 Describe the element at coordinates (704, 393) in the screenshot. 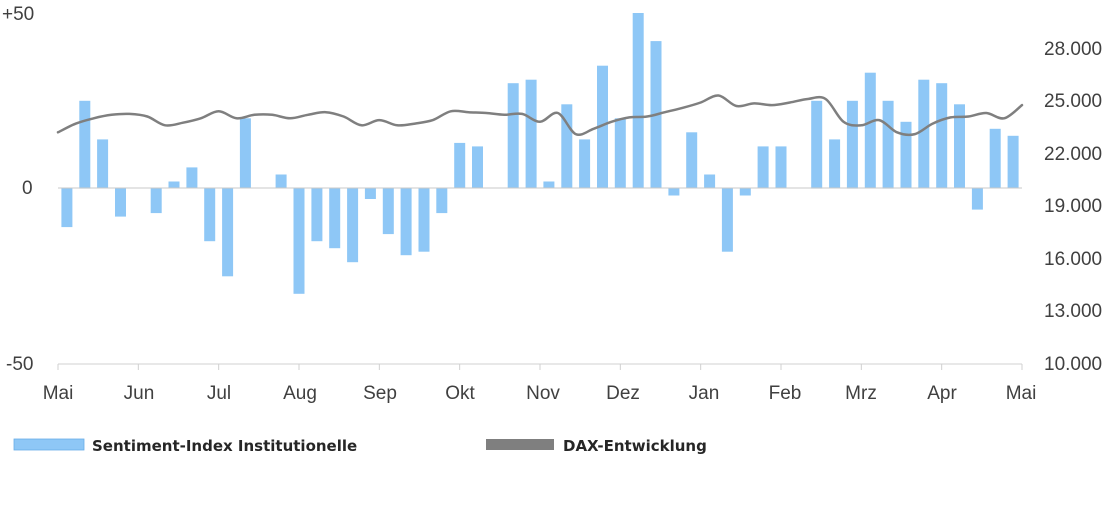

I see `month-label: Jan` at that location.